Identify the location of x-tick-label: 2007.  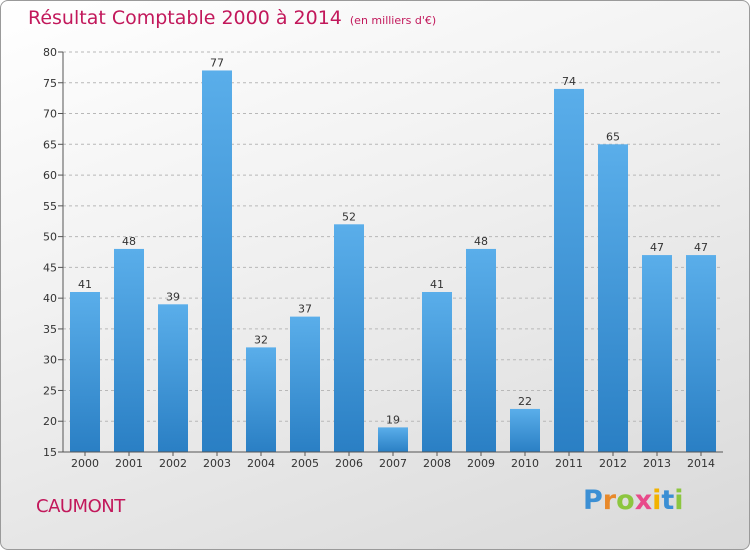
(393, 463).